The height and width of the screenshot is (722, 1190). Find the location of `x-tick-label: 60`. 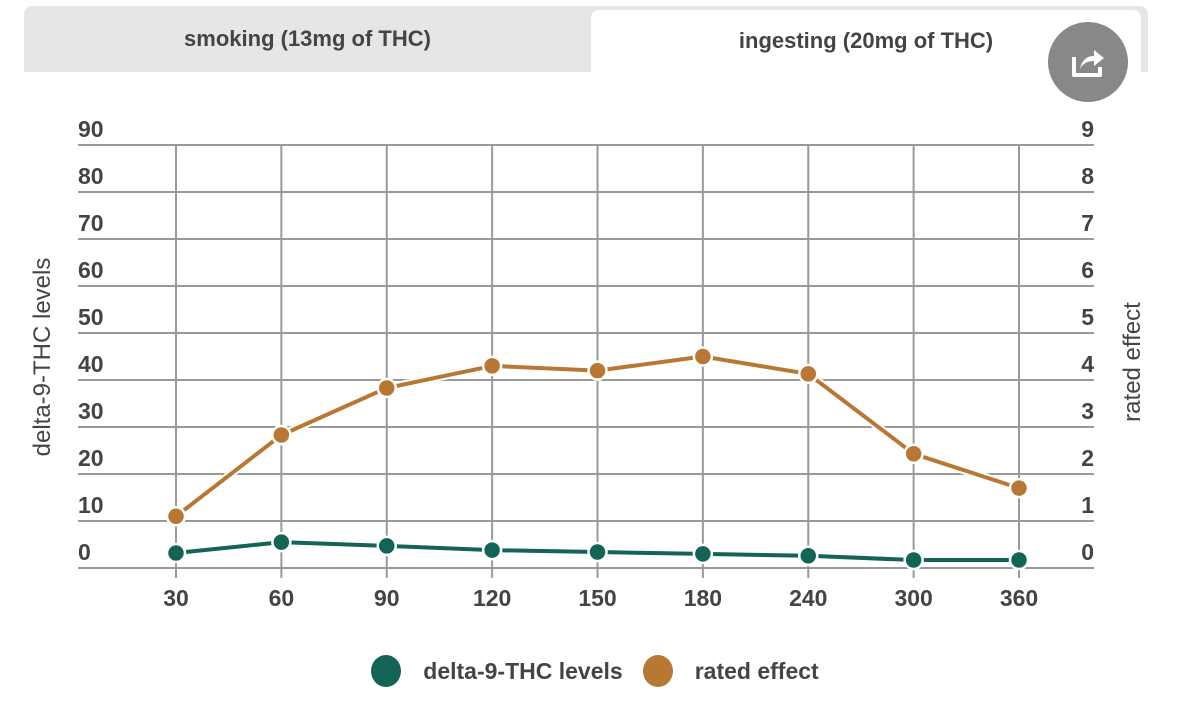

x-tick-label: 60 is located at coordinates (282, 598).